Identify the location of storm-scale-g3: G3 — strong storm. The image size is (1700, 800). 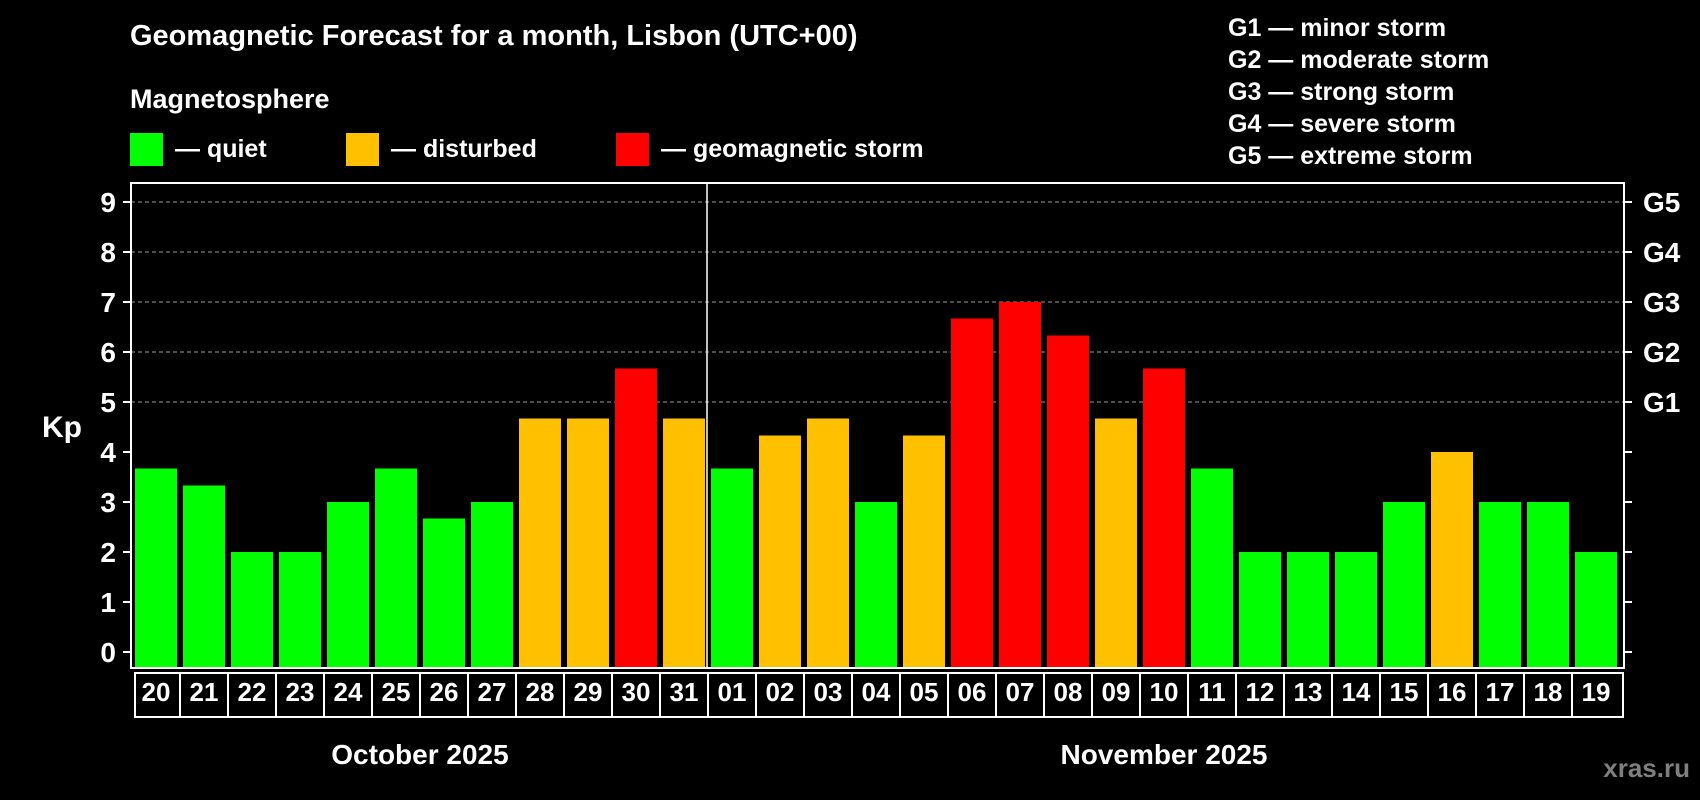
(1341, 92).